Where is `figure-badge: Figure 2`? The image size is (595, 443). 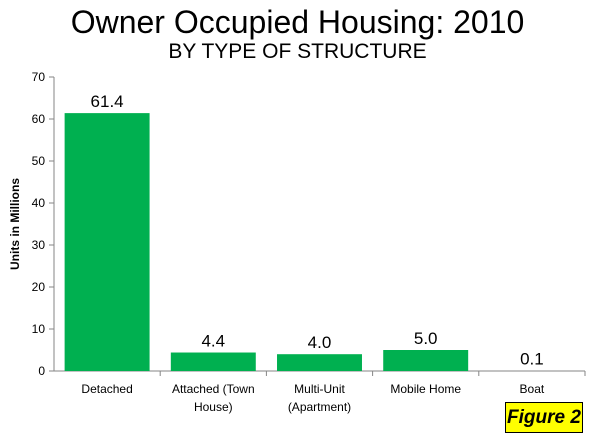
figure-badge: Figure 2 is located at coordinates (544, 417).